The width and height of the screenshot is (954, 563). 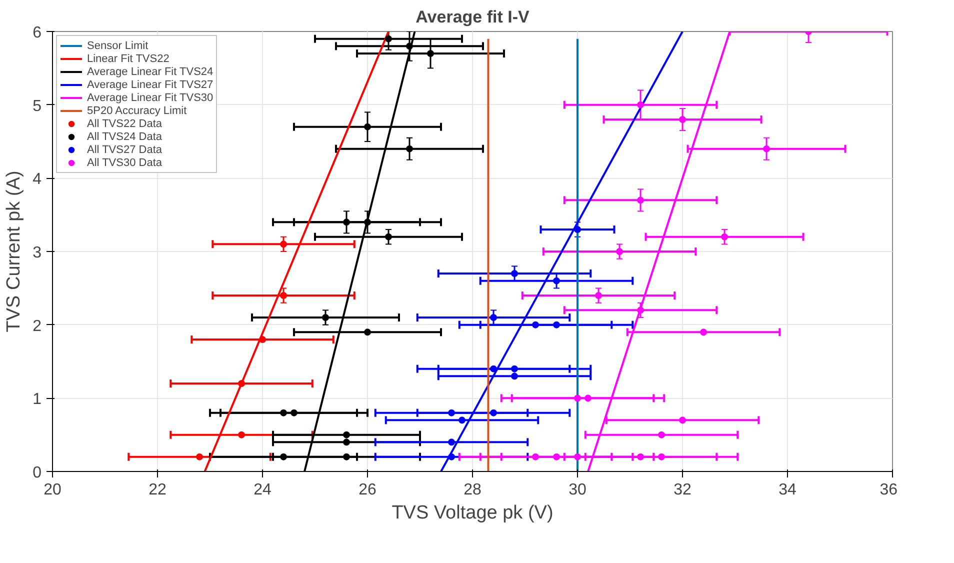 What do you see at coordinates (37, 399) in the screenshot?
I see `y-tick-label: 1` at bounding box center [37, 399].